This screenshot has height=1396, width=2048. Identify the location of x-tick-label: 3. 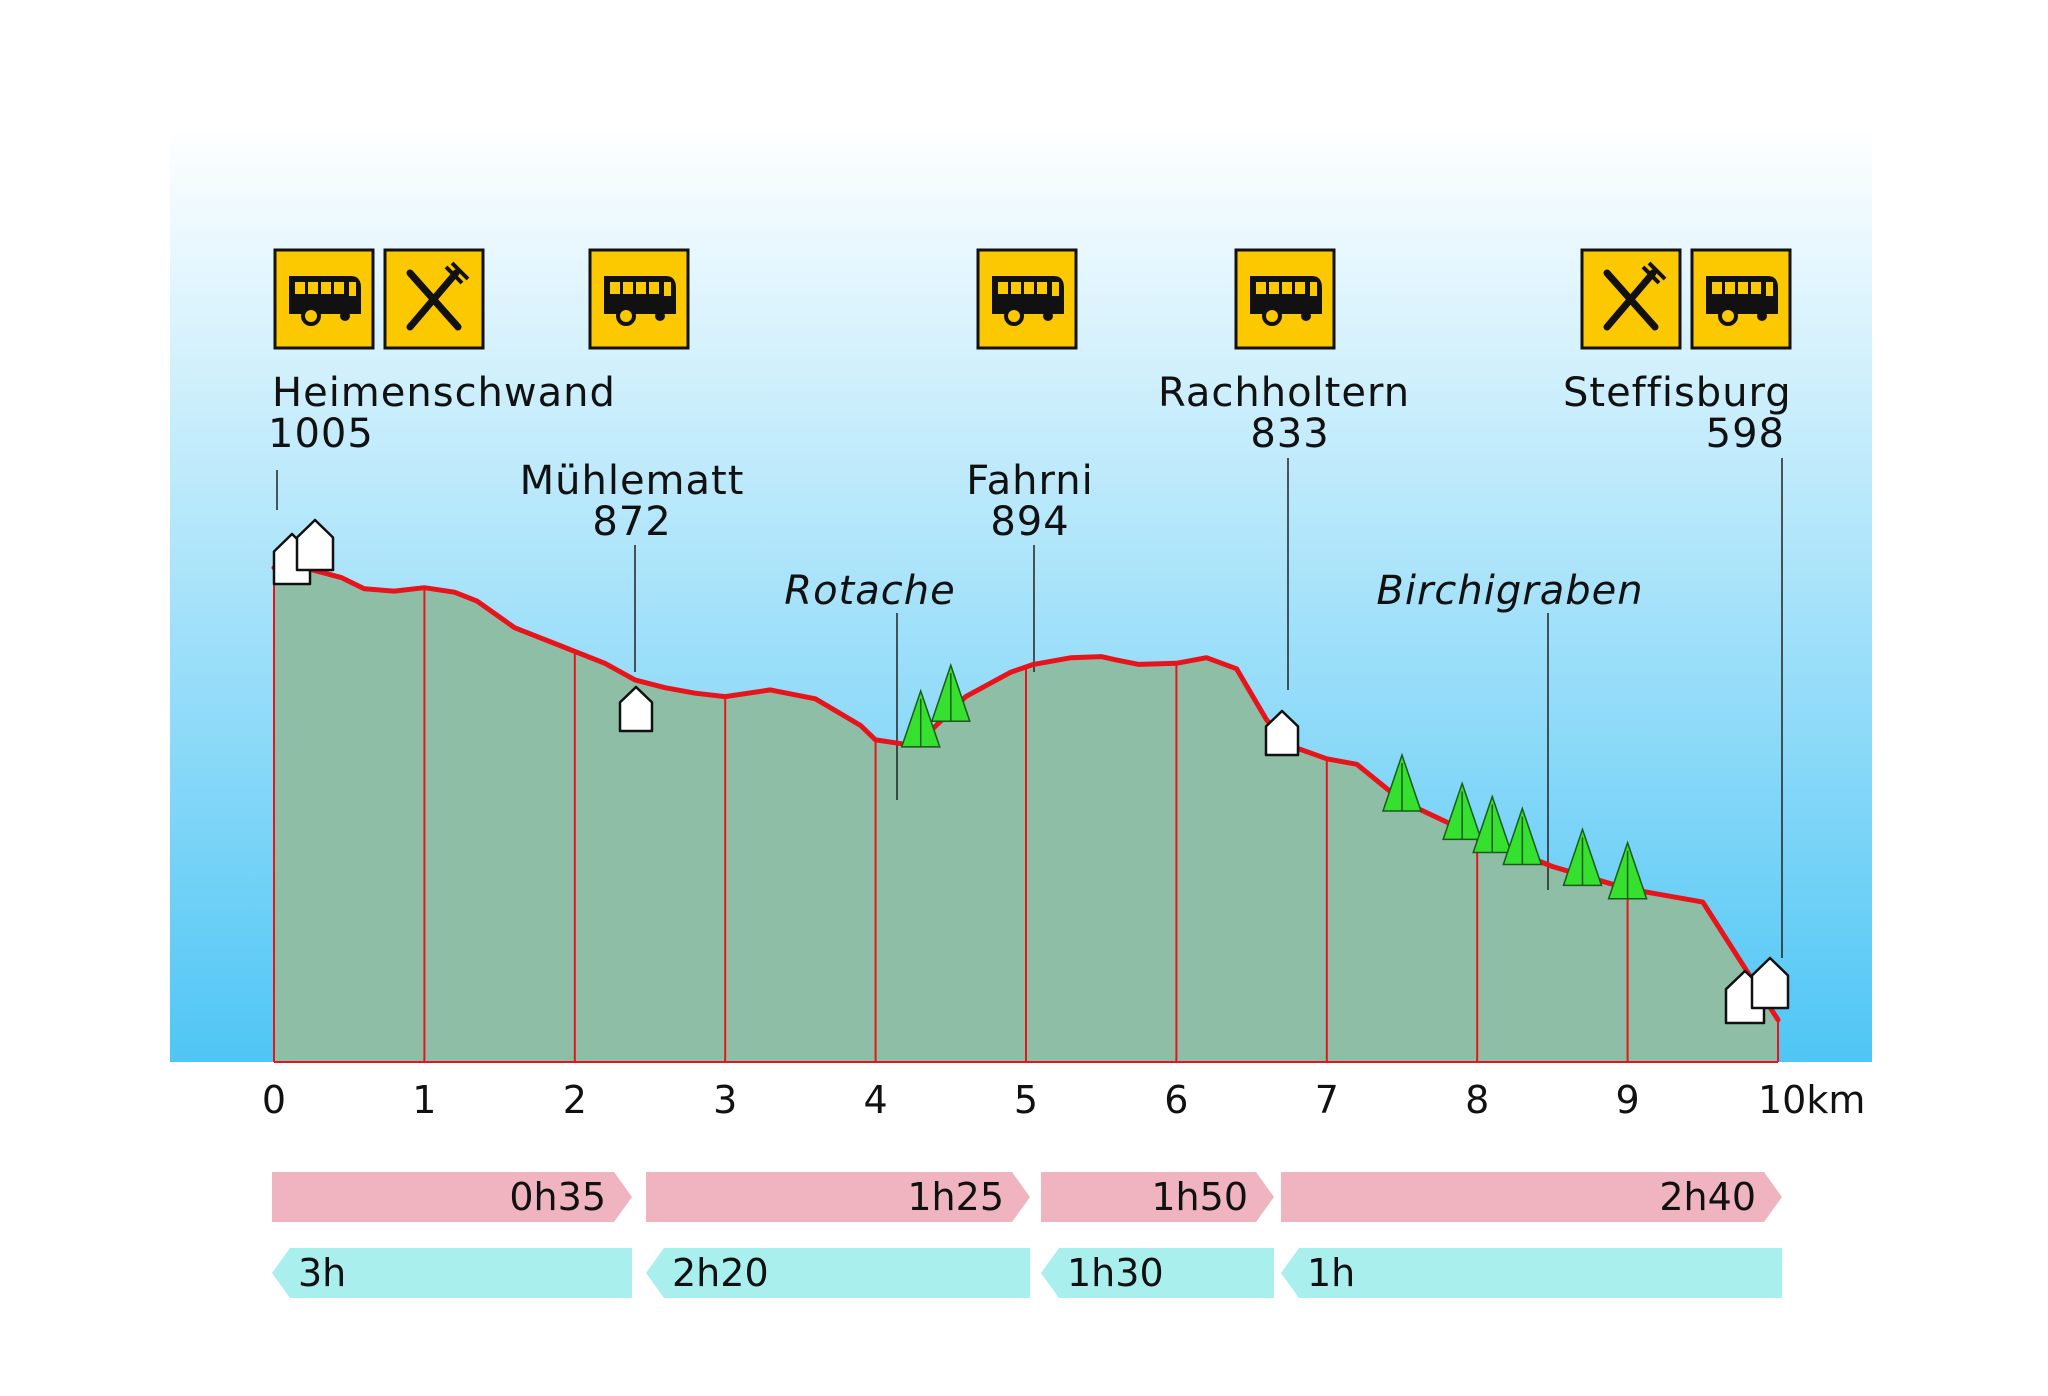
(725, 1100).